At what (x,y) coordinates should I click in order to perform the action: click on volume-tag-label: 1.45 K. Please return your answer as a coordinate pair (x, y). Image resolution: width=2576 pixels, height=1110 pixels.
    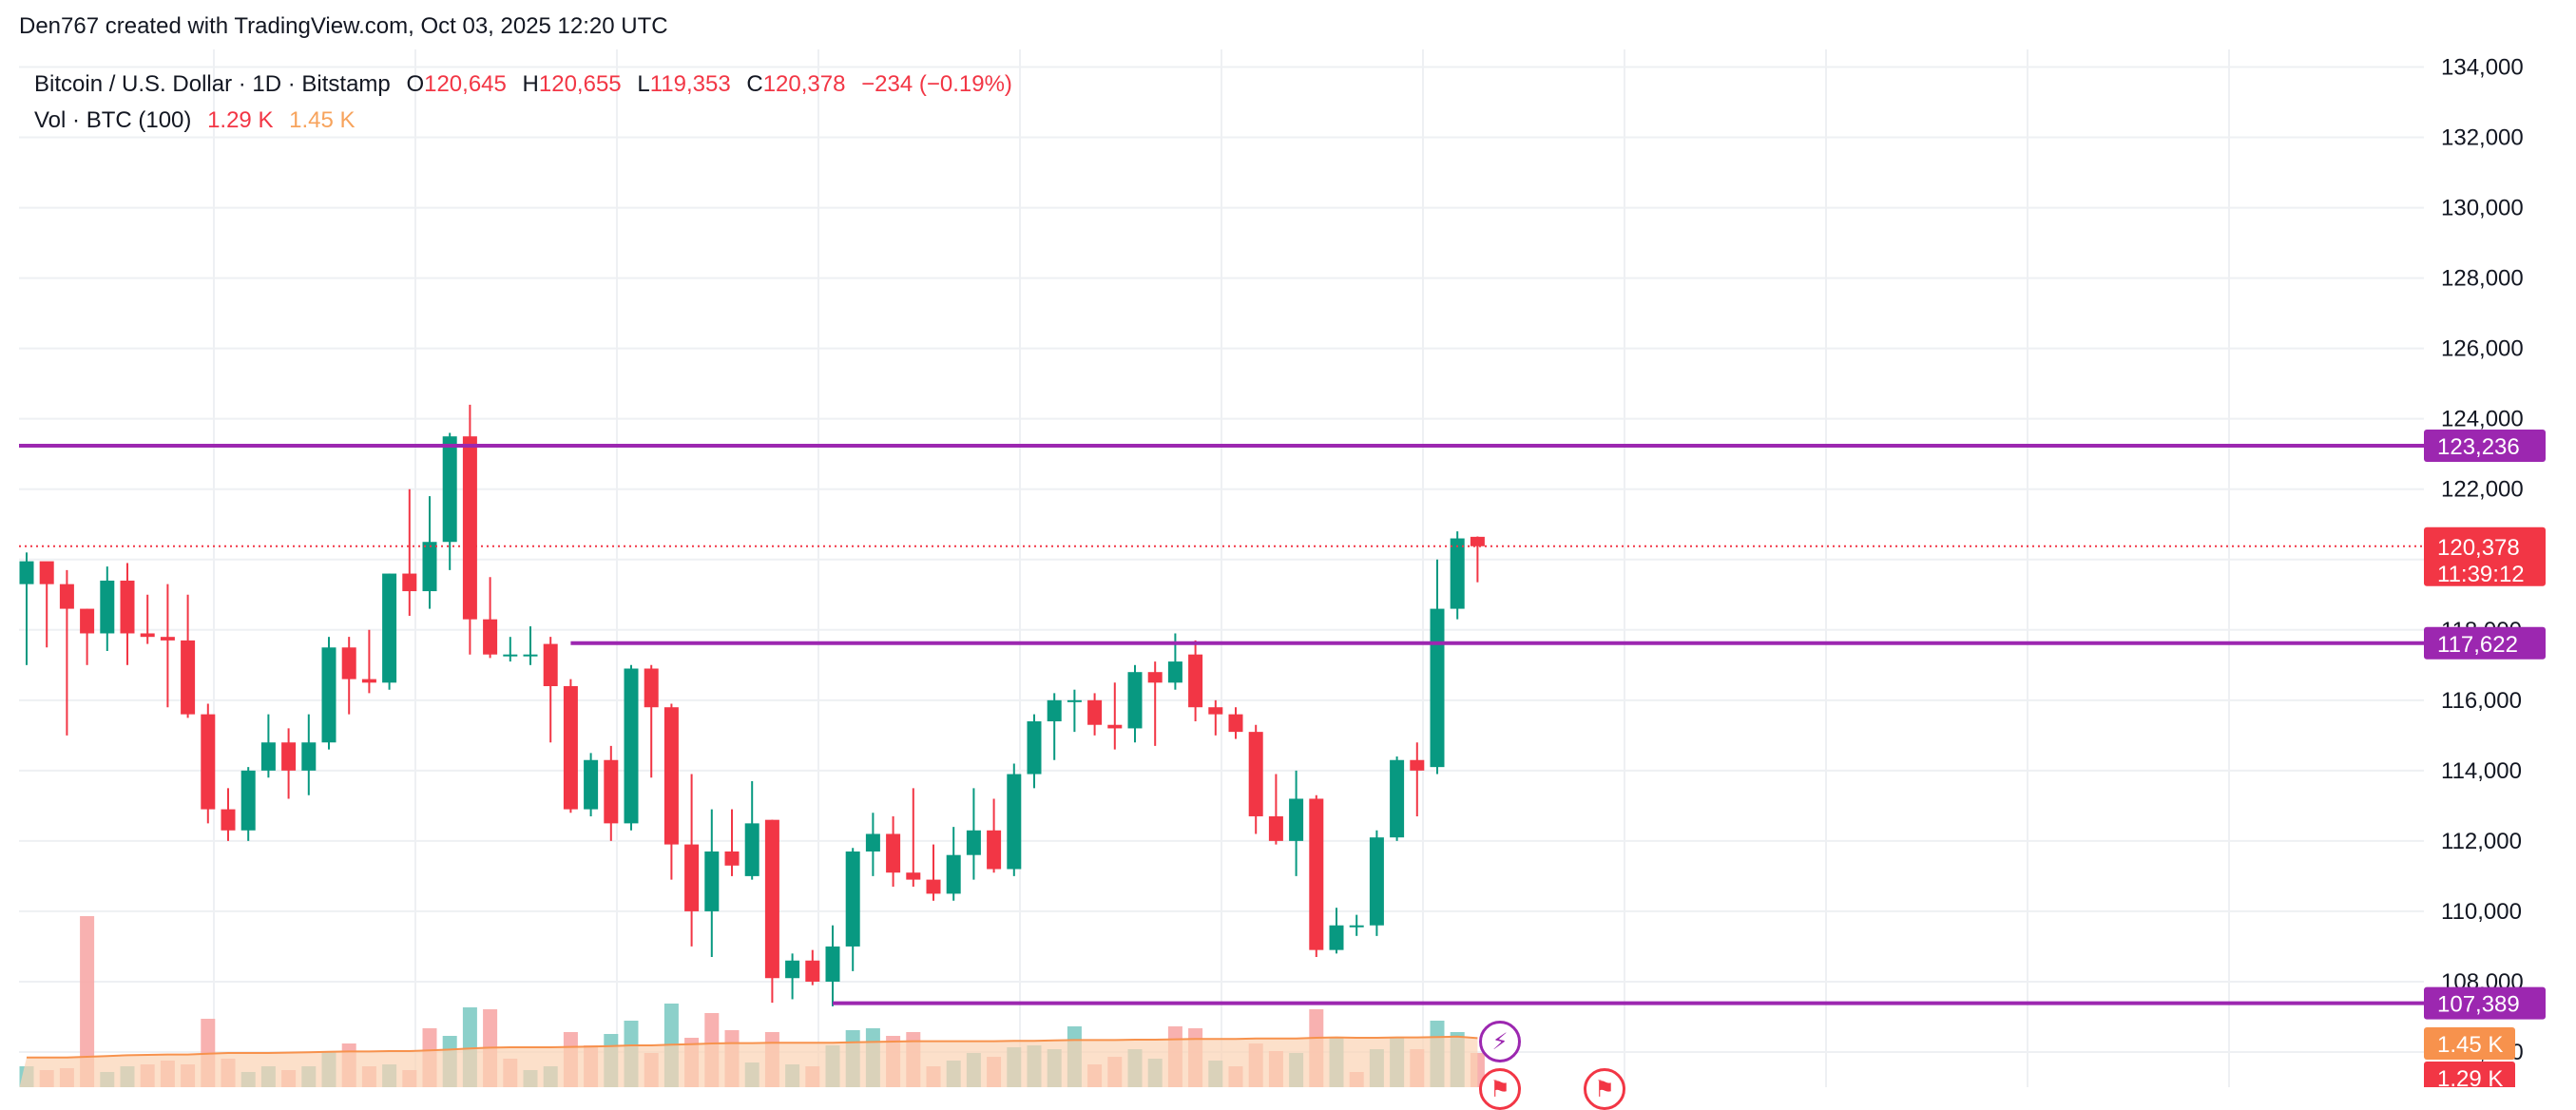
    Looking at the image, I should click on (2470, 1045).